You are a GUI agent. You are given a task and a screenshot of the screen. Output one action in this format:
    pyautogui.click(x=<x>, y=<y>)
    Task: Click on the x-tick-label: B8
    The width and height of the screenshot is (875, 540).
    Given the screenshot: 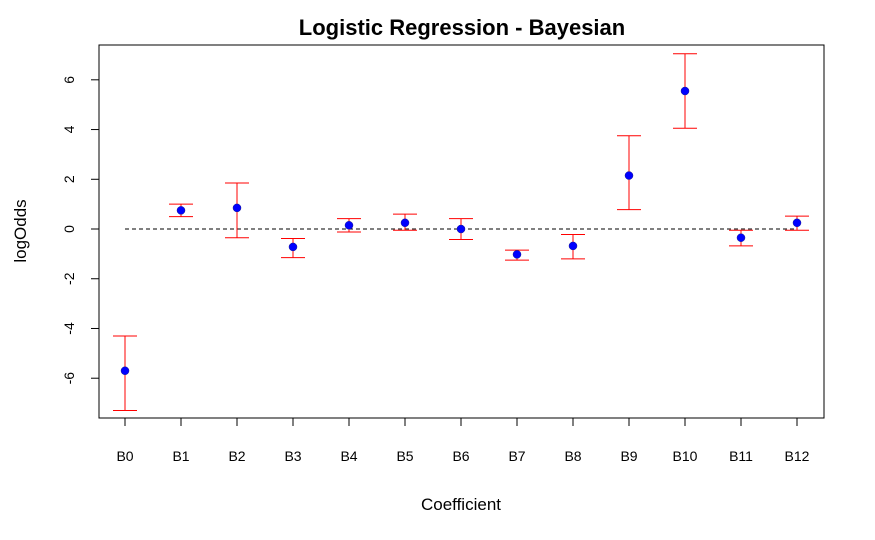 What is the action you would take?
    pyautogui.click(x=572, y=456)
    